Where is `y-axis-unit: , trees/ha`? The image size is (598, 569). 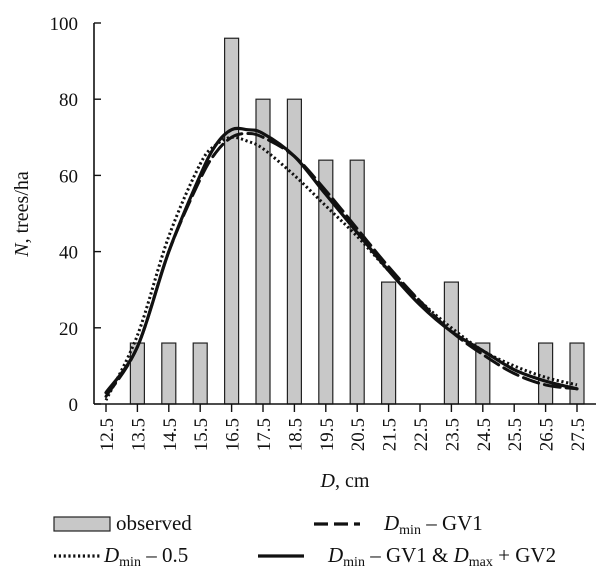 y-axis-unit: , trees/ha is located at coordinates (22, 207).